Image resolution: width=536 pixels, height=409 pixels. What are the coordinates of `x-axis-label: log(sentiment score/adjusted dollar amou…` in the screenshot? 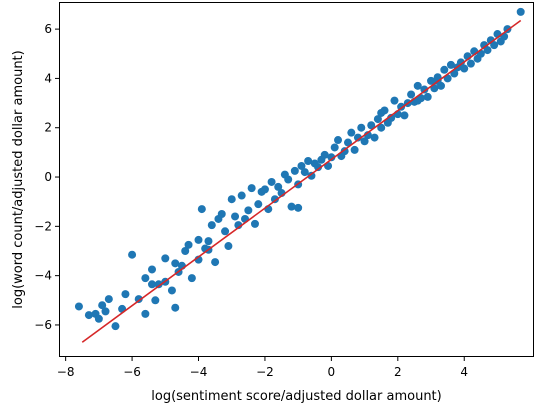 It's located at (296, 396).